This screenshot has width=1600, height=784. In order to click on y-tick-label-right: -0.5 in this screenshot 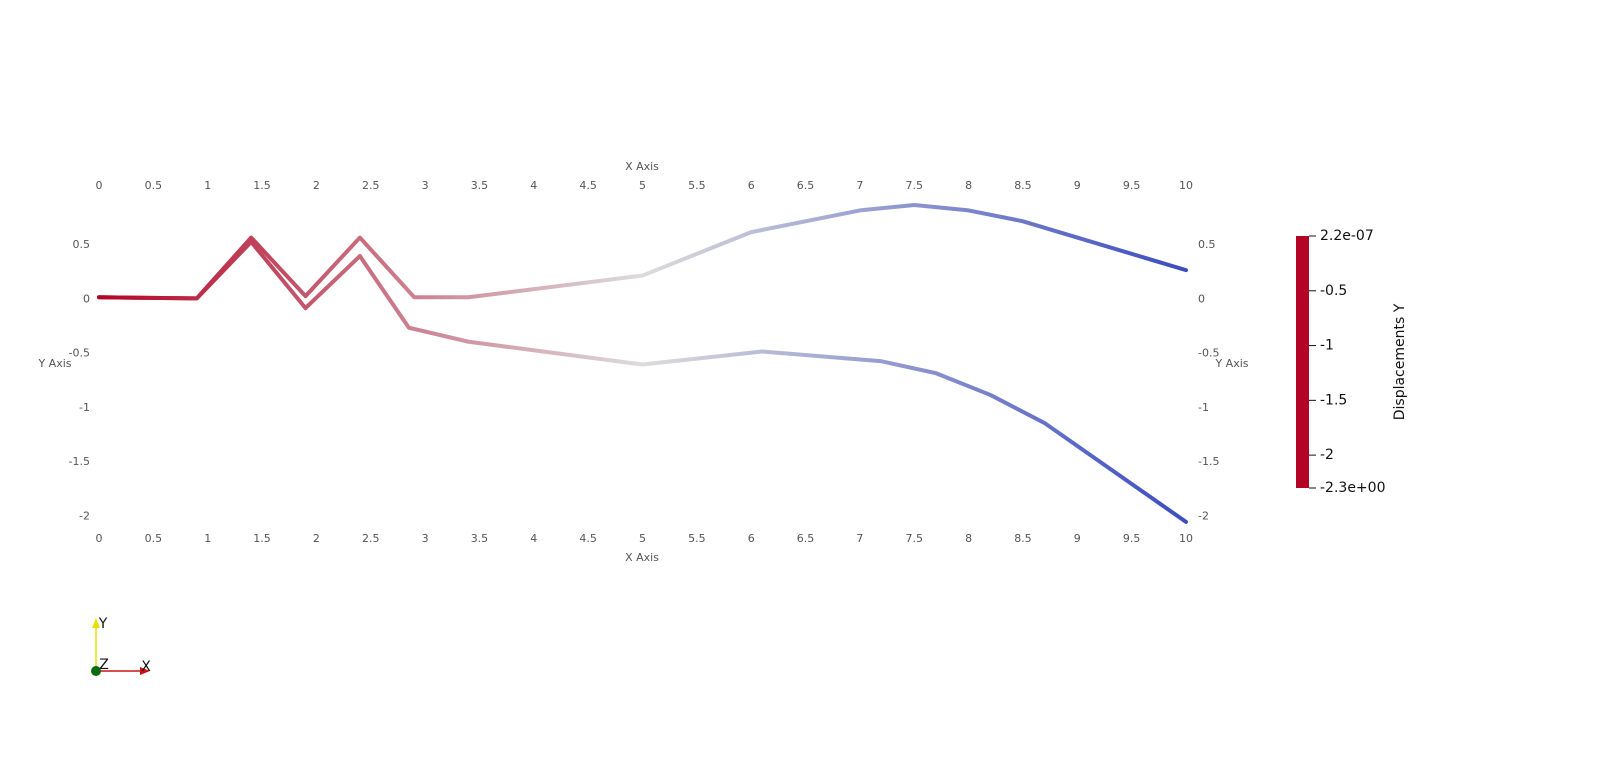, I will do `click(1208, 353)`.